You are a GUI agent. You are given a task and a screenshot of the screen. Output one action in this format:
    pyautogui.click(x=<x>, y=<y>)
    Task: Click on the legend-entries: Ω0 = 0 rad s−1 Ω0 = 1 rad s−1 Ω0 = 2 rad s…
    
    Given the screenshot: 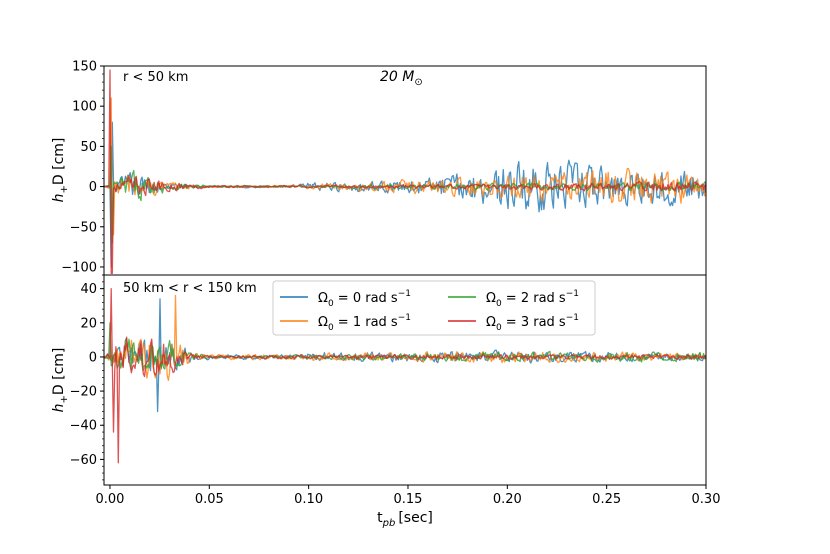 What is the action you would take?
    pyautogui.click(x=429, y=311)
    